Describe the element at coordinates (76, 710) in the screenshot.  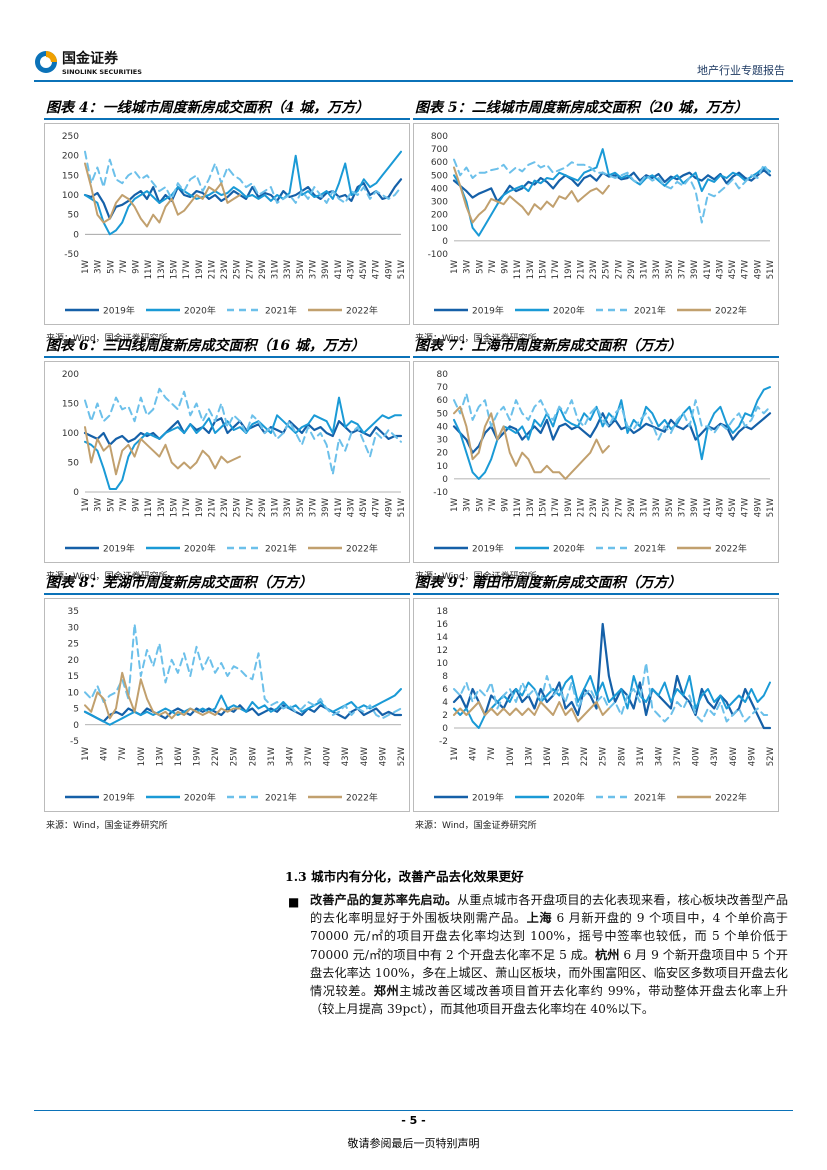
I see `y-tick-label: 5` at that location.